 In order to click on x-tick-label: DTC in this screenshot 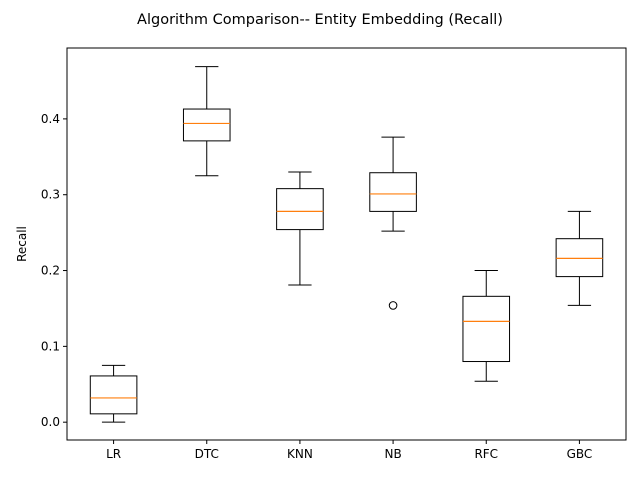, I will do `click(207, 454)`.